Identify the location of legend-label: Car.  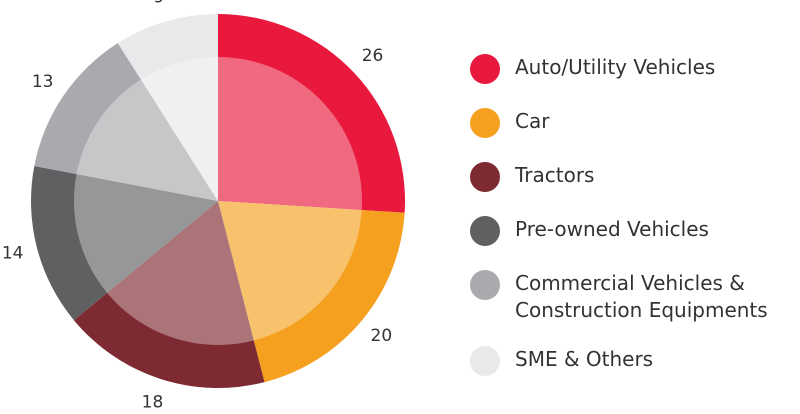
(532, 121).